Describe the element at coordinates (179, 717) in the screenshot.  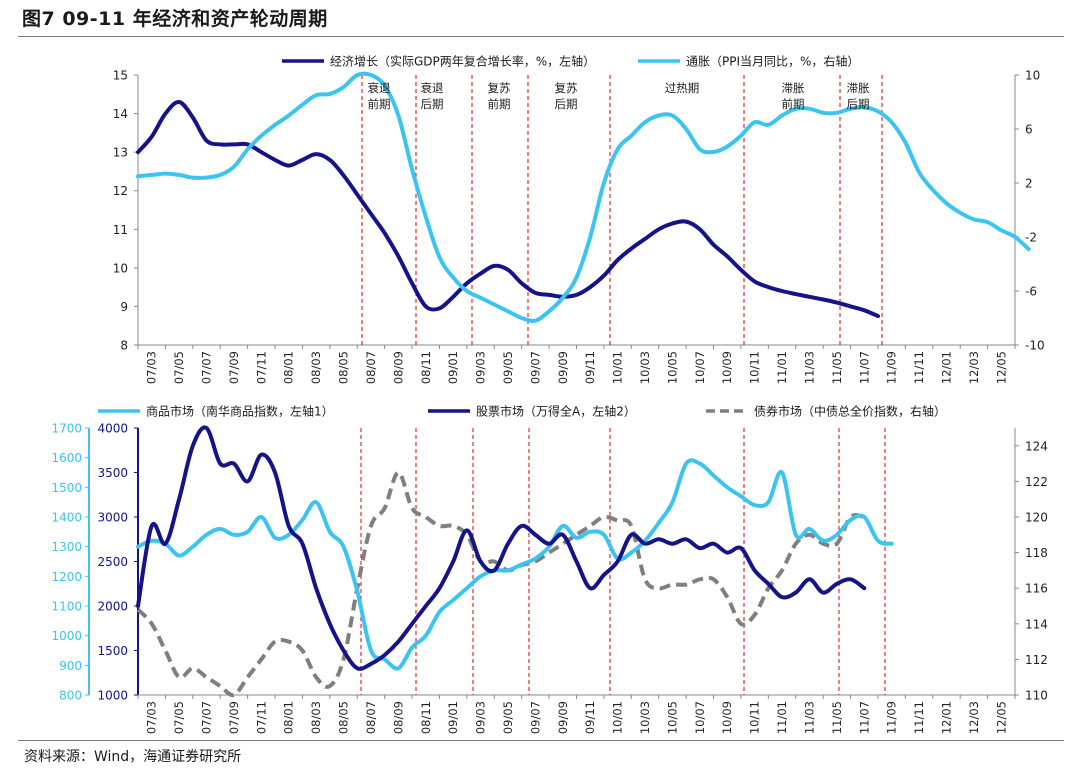
I see `bottom-x-tick-label: 07/05` at that location.